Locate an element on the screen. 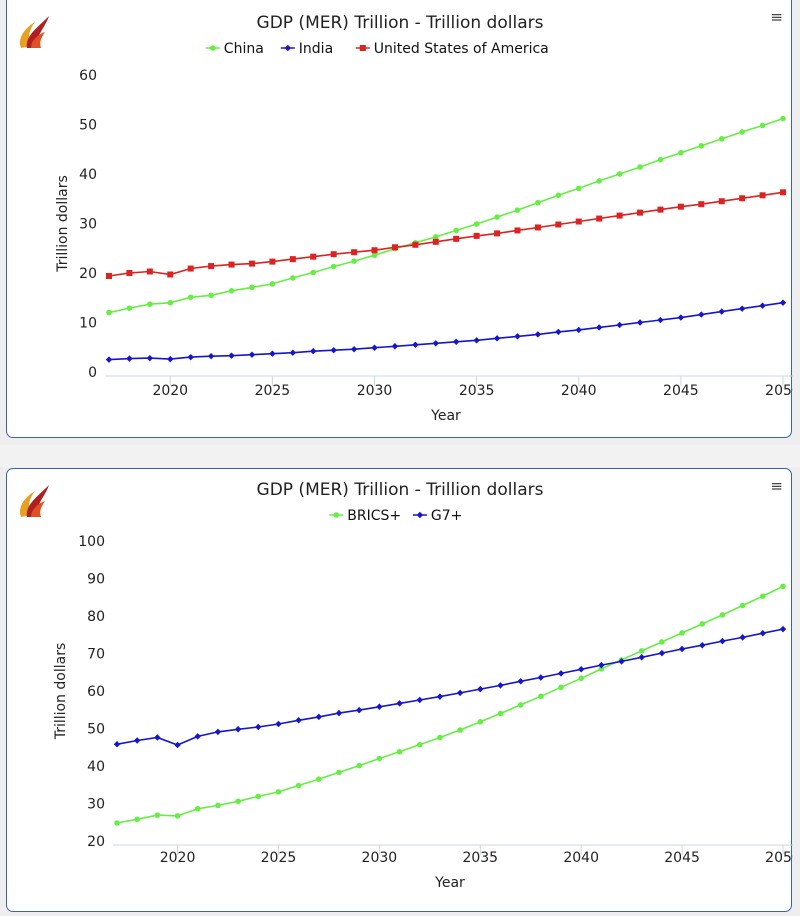  x-tick-label: 2025 is located at coordinates (273, 391).